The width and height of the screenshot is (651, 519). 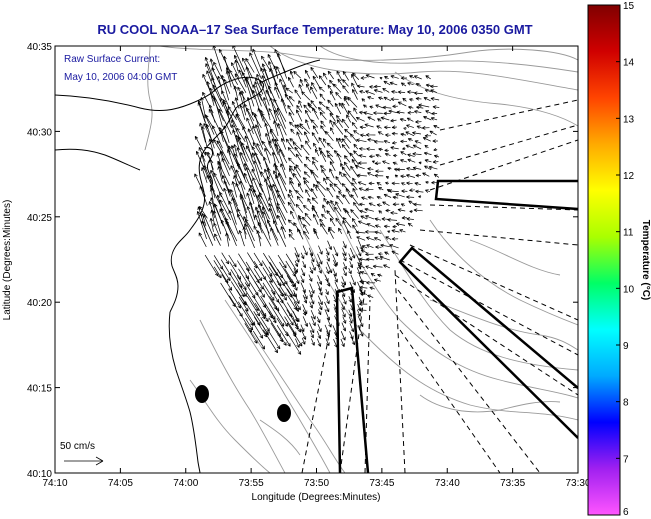 I want to click on y-axis-label: Latitude (Degrees:Minutes), so click(x=7, y=260).